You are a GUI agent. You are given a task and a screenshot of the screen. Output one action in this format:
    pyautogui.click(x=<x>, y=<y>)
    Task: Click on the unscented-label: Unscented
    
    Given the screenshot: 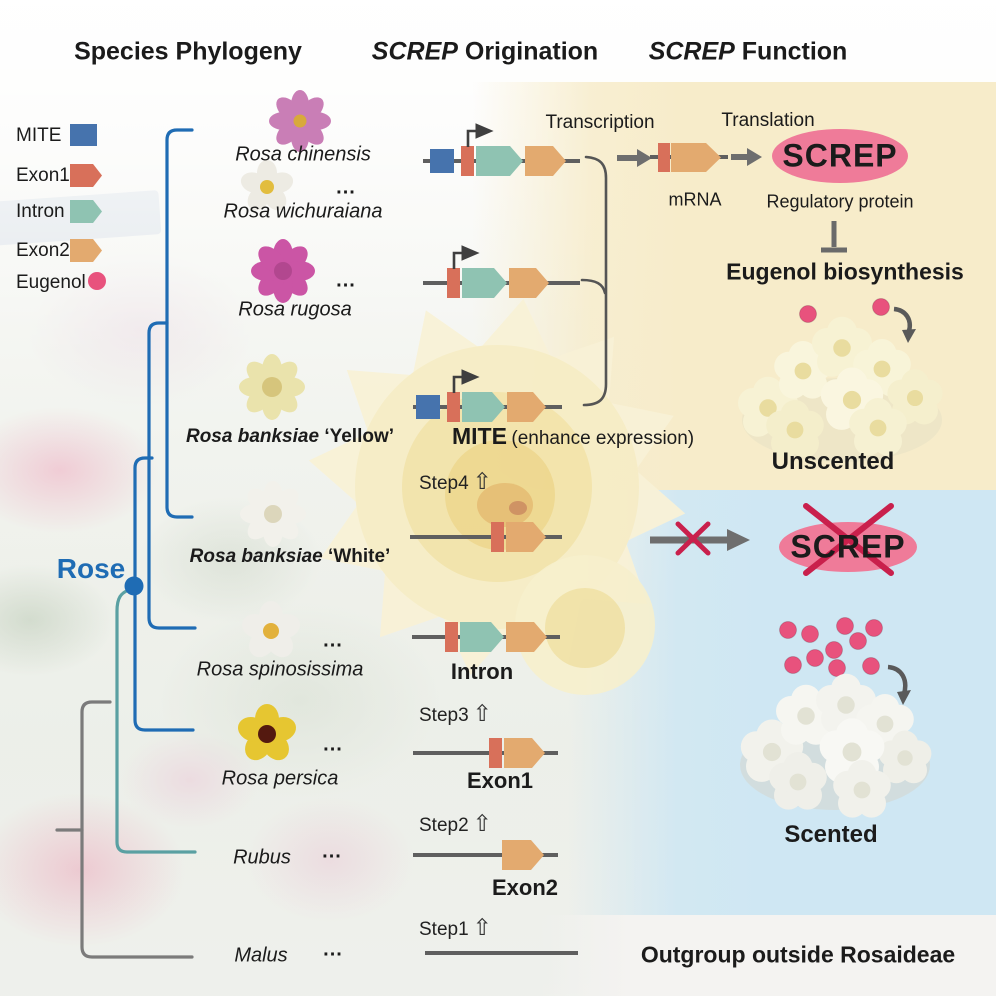 What is the action you would take?
    pyautogui.click(x=833, y=461)
    